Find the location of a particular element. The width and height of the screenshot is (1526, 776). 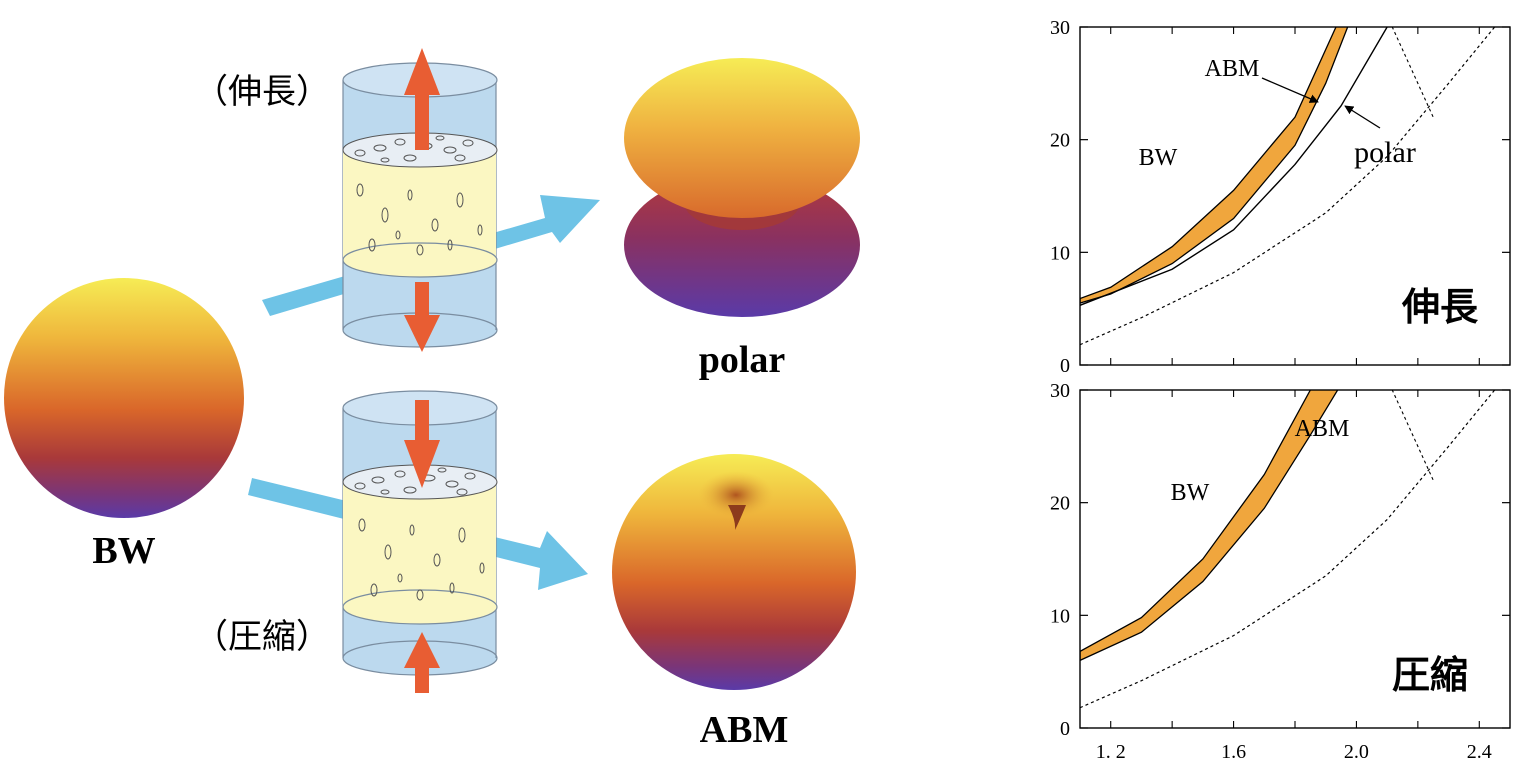

region-label-polar: polar is located at coordinates (1385, 152).